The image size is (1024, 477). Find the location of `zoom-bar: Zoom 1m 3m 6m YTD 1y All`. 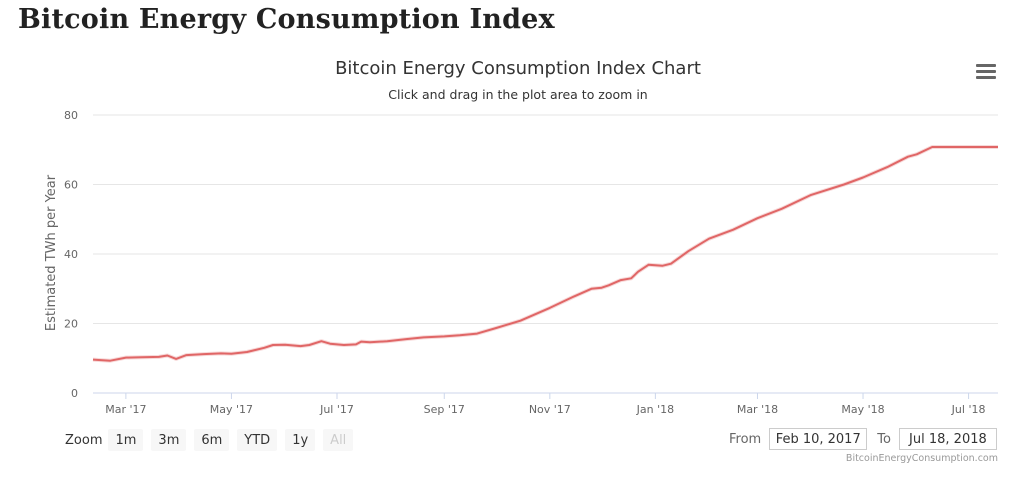

zoom-bar: Zoom 1m 3m 6m YTD 1y All is located at coordinates (213, 440).